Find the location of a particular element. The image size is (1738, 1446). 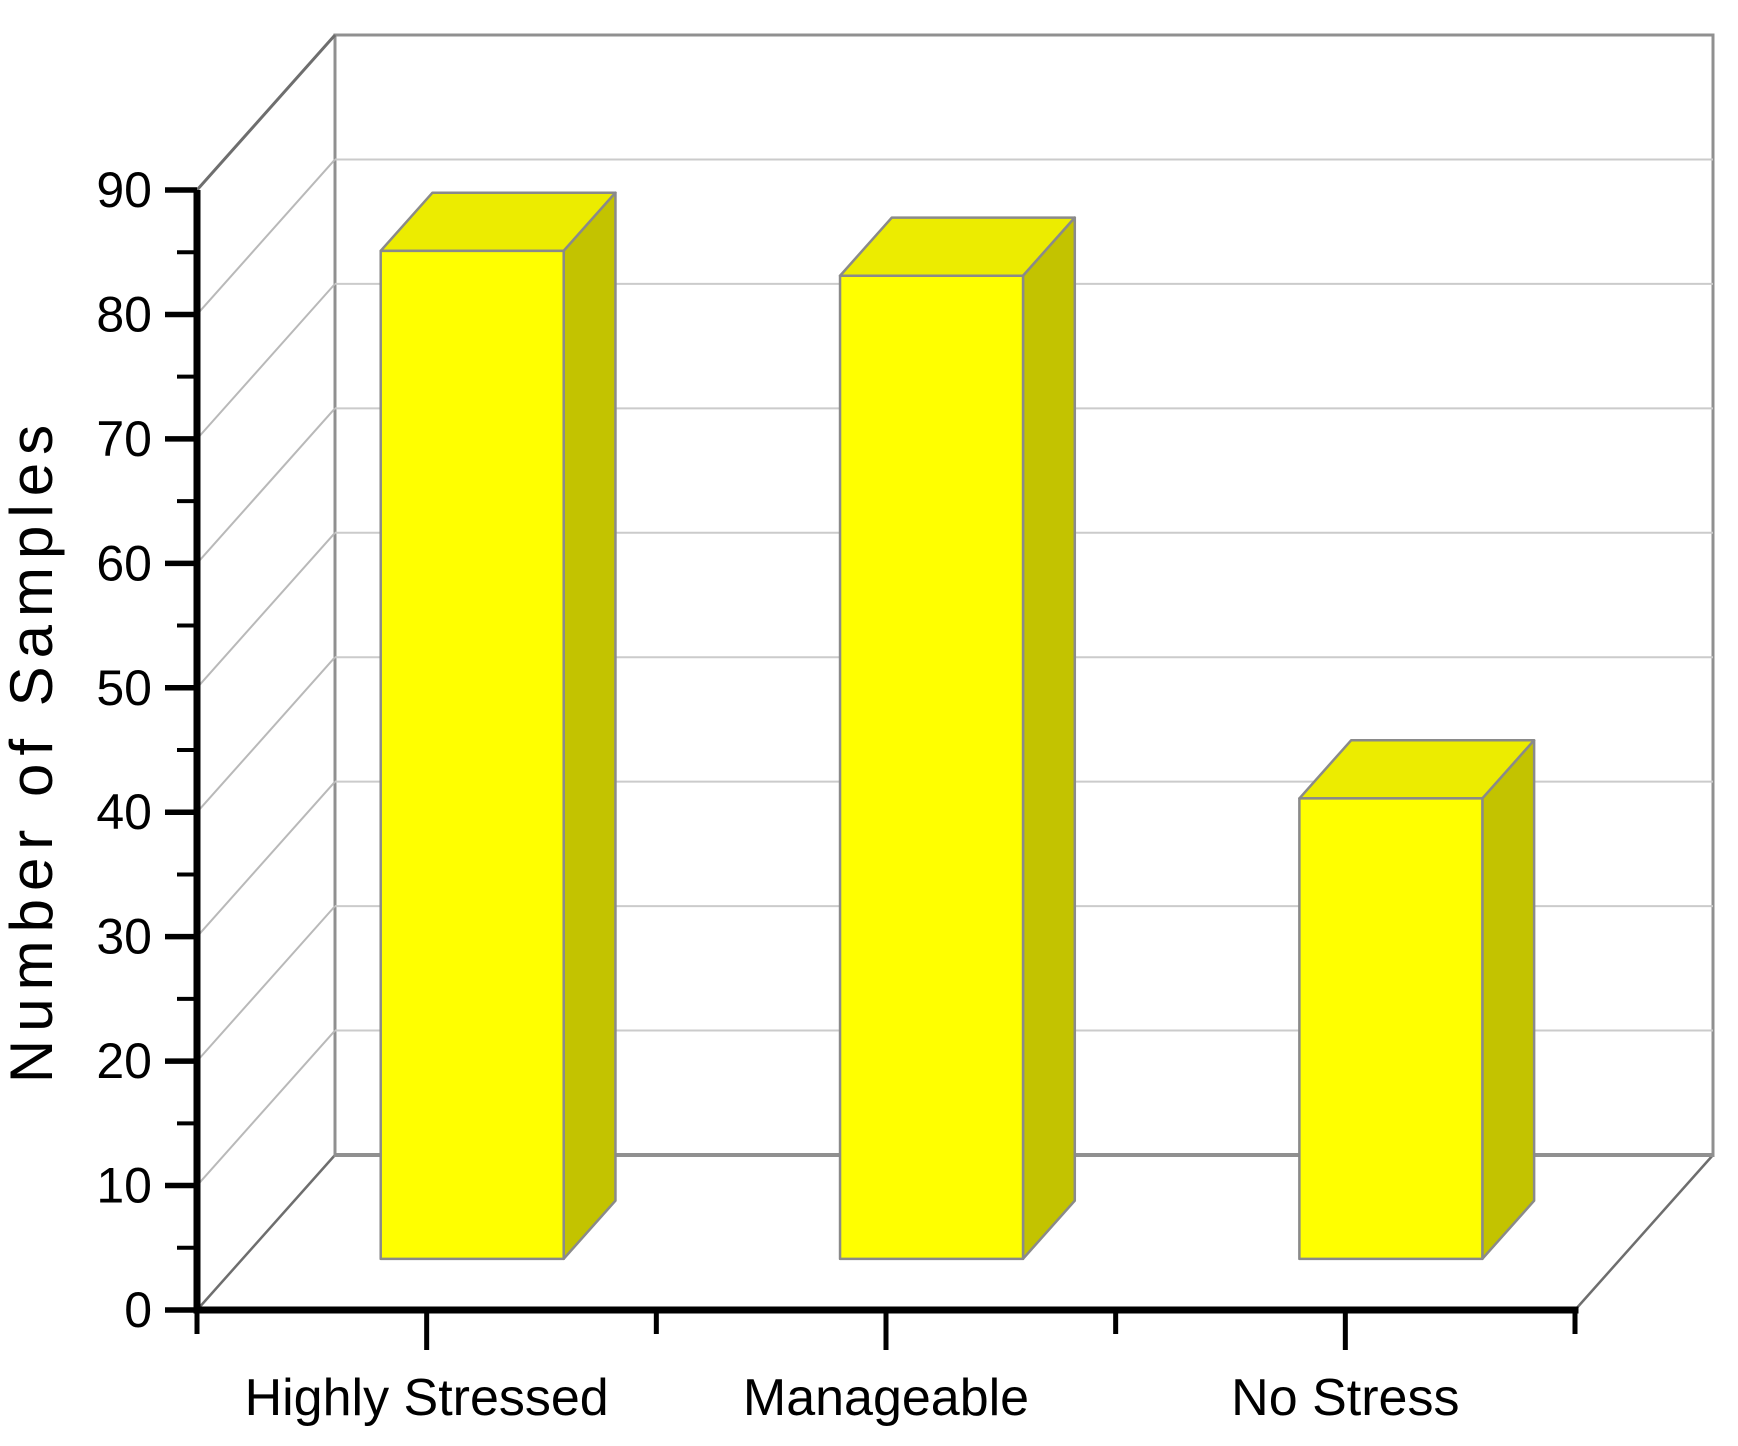

y-tick-label-40: 40 is located at coordinates (124, 812).